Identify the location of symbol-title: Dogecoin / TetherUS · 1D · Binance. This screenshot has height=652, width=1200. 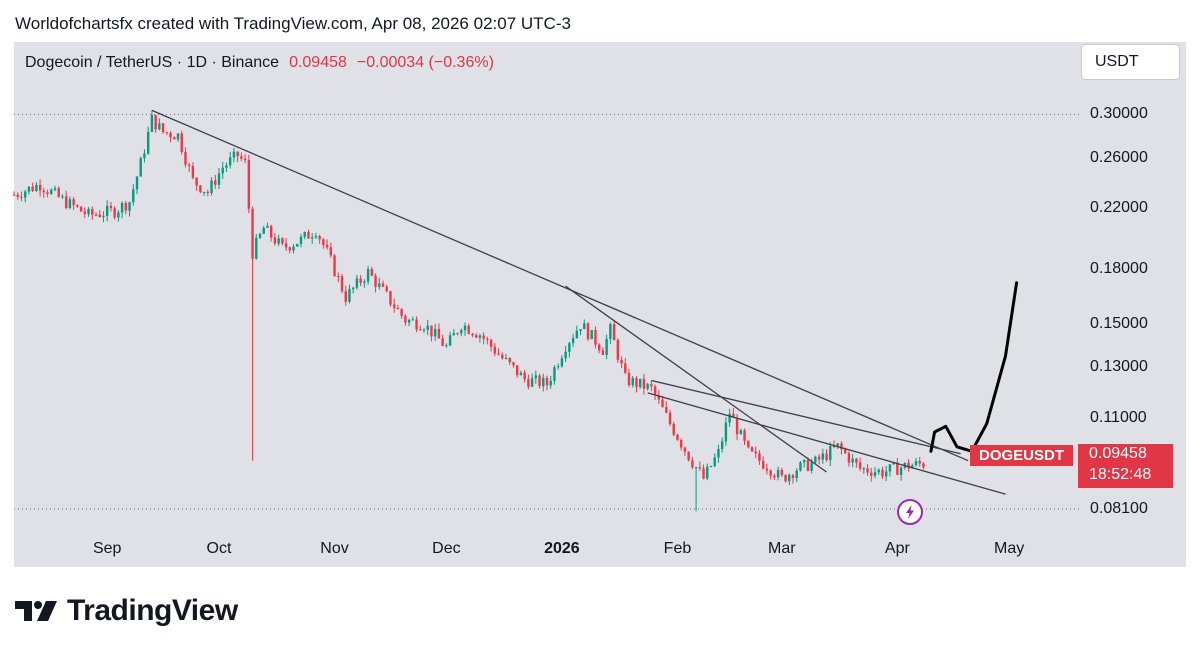
(152, 62).